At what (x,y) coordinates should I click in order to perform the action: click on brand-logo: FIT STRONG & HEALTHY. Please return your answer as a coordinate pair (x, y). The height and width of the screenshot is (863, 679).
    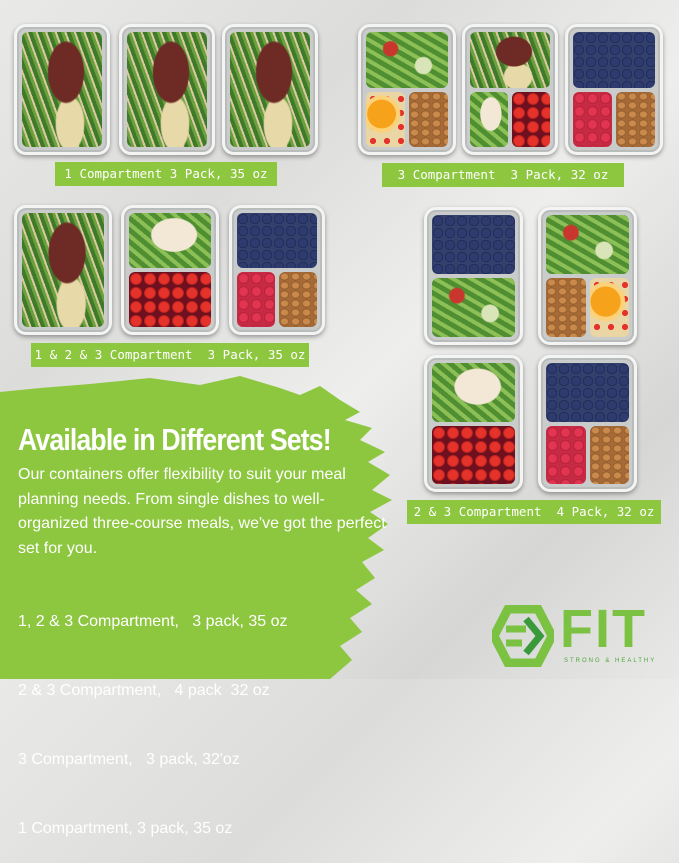
    Looking at the image, I should click on (579, 634).